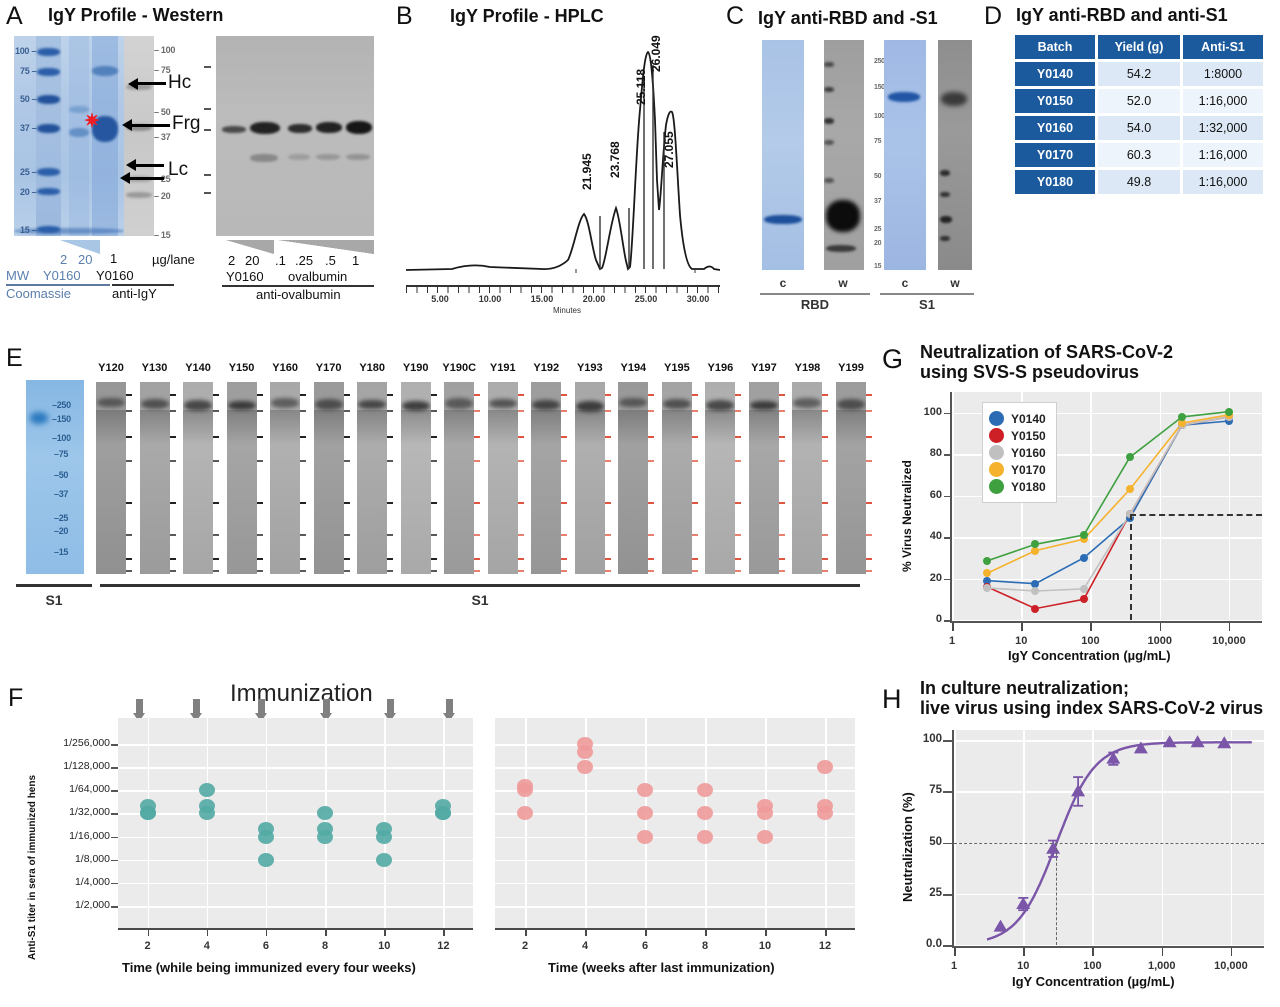 This screenshot has height=1007, width=1280. Describe the element at coordinates (1109, 843) in the screenshot. I see `h-ic50-hline` at that location.